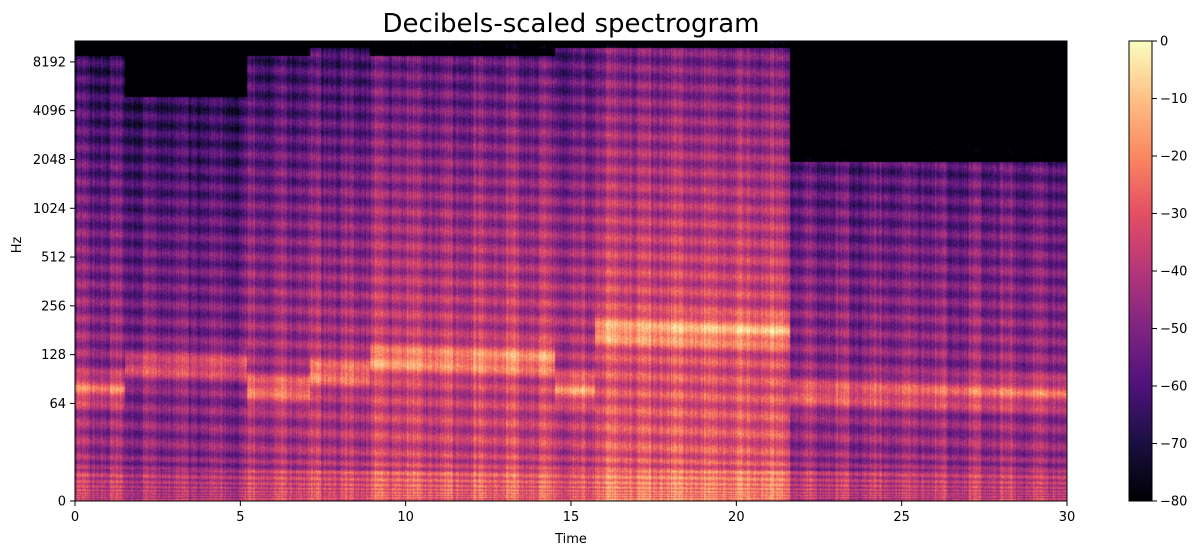 The height and width of the screenshot is (555, 1200). What do you see at coordinates (75, 517) in the screenshot?
I see `x-tick-label: 0` at bounding box center [75, 517].